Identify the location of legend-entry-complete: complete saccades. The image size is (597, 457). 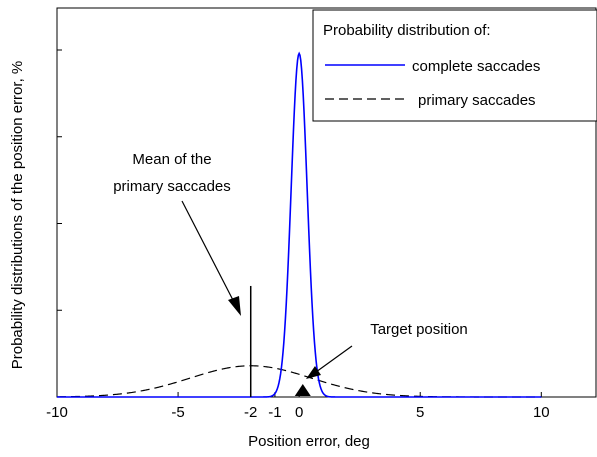
(476, 66).